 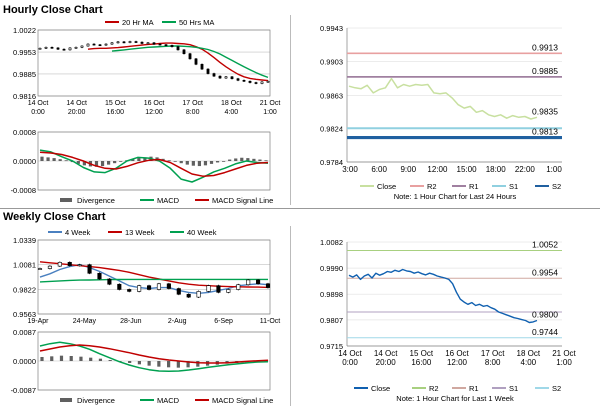 What do you see at coordinates (443, 98) in the screenshot?
I see `close-line` at bounding box center [443, 98].